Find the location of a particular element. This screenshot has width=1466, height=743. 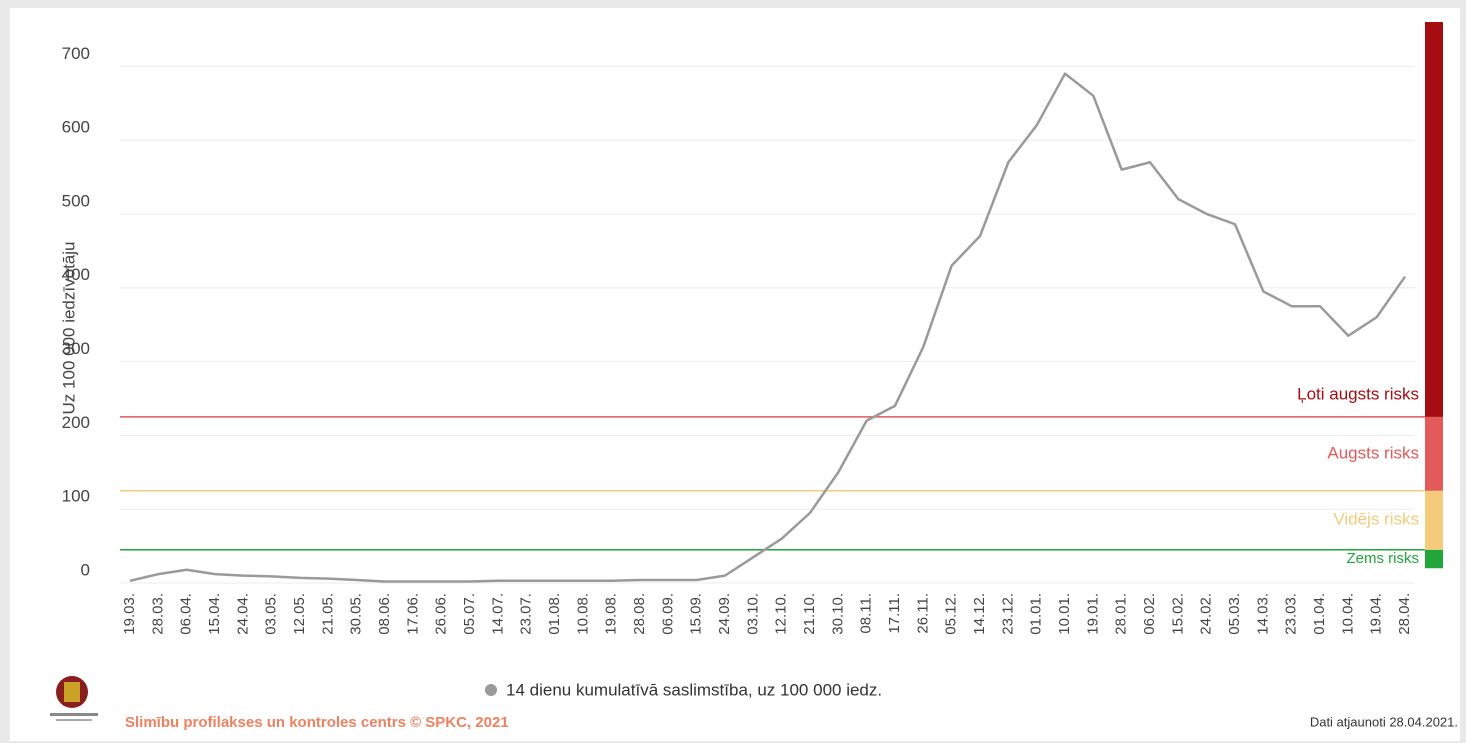

x-tick-label: 24.02. is located at coordinates (1206, 614).